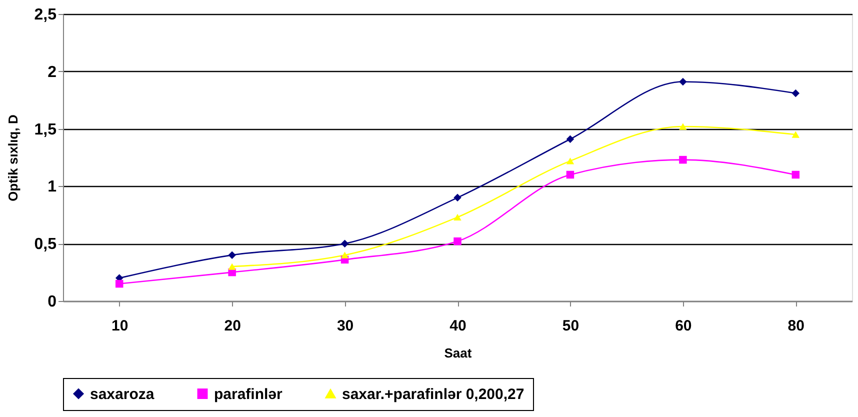  What do you see at coordinates (120, 326) in the screenshot?
I see `x-tick-label: 10` at bounding box center [120, 326].